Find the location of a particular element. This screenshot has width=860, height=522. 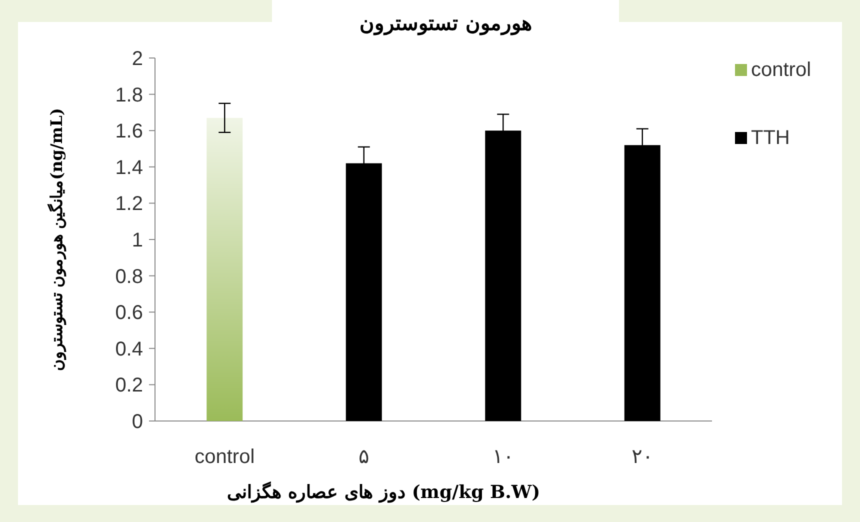

y-tick-label: 0.4 is located at coordinates (129, 349).